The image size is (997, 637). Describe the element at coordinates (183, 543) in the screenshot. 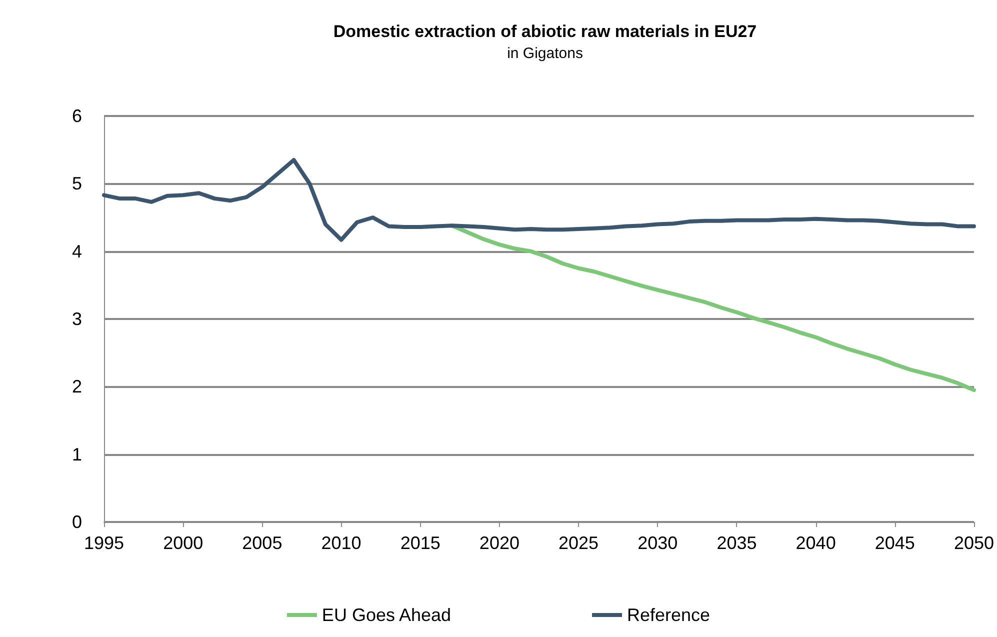

I see `x-tick-label: 2000` at that location.